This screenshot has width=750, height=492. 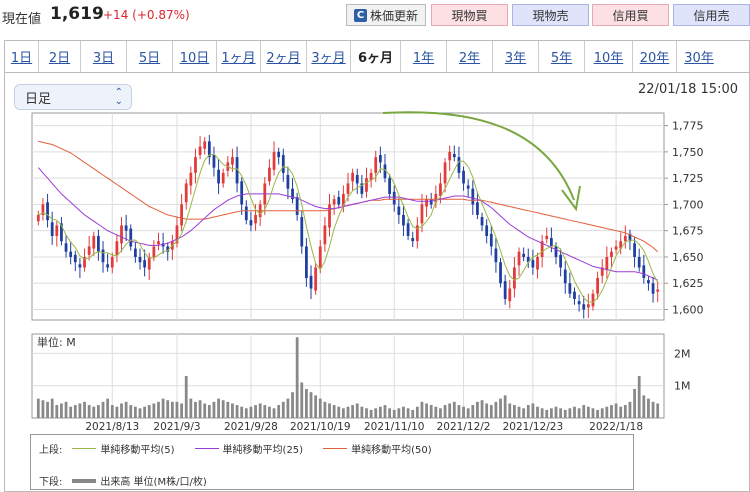 I want to click on y-tick-label: 1,725, so click(x=688, y=178).